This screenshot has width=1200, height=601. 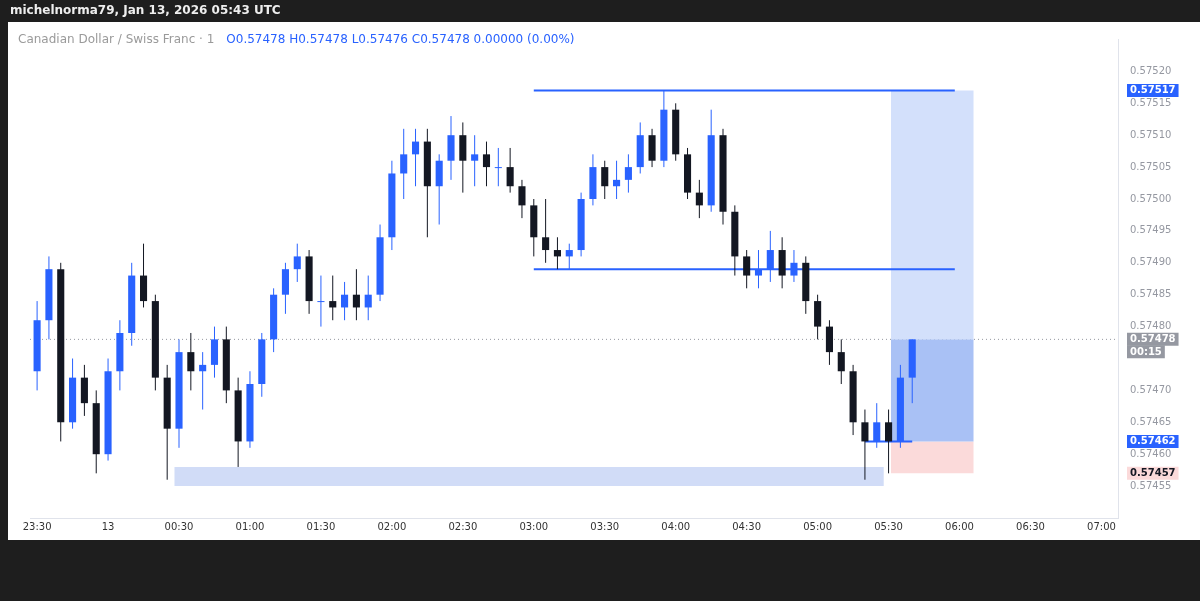 I want to click on x-tick-label: 06:30, so click(x=1030, y=526).